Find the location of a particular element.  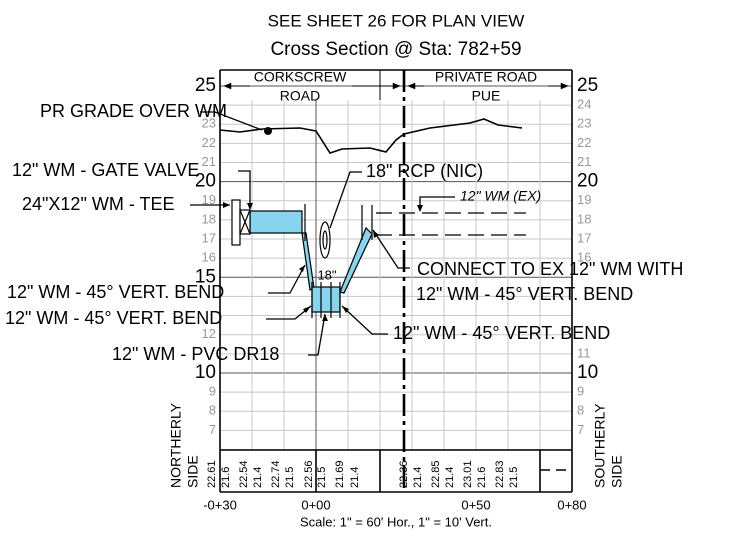

side-label: SOUTHERLY is located at coordinates (600, 445).